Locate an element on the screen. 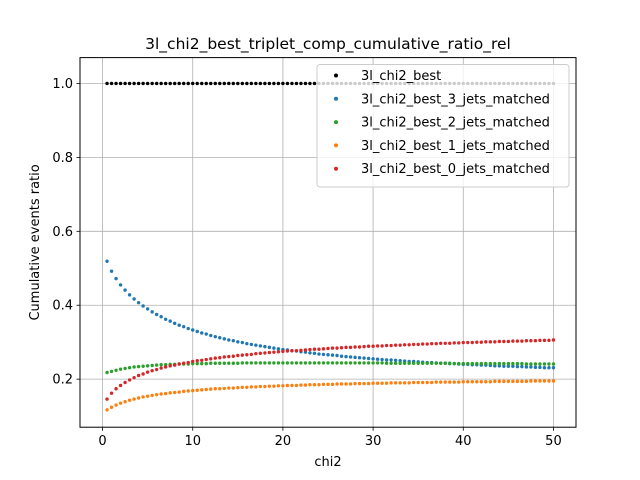 Image resolution: width=640 pixels, height=480 pixels. series-4-points is located at coordinates (330, 369).